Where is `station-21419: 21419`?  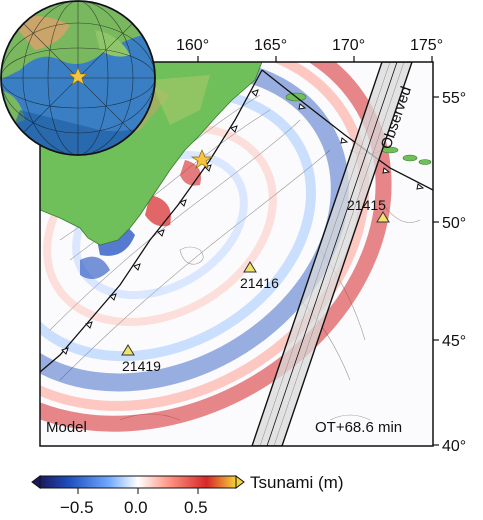
station-21419: 21419 is located at coordinates (141, 359).